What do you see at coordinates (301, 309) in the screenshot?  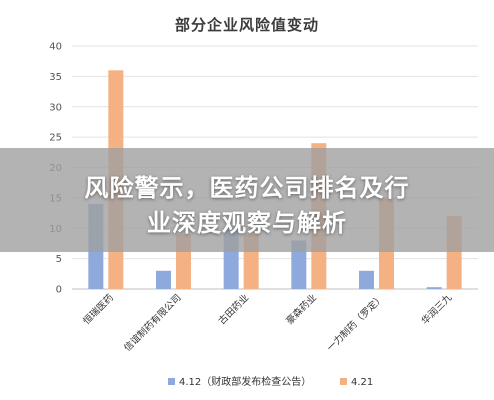 I see `category-label: 豪森药业` at bounding box center [301, 309].